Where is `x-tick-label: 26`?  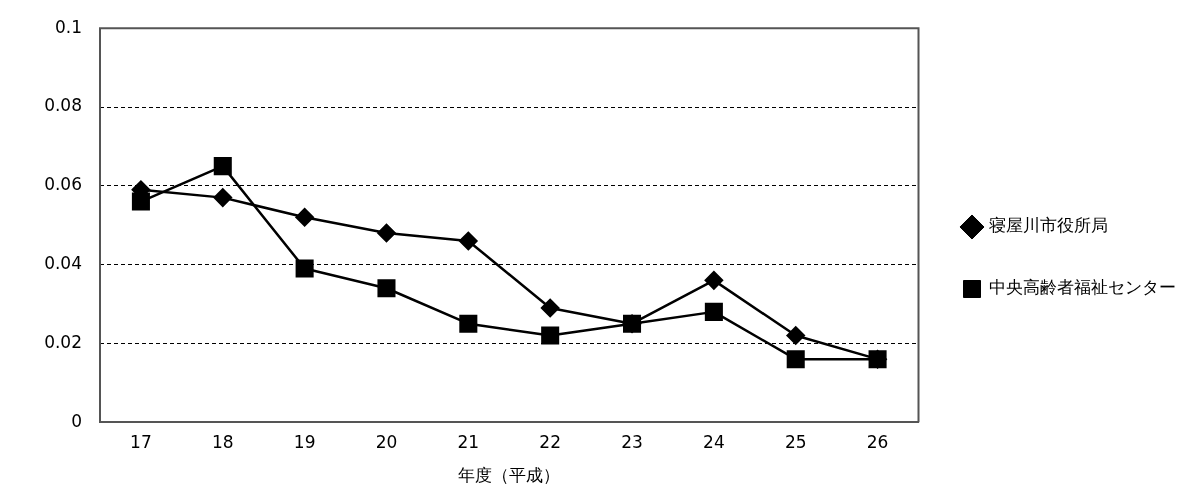
x-tick-label: 26 is located at coordinates (877, 441).